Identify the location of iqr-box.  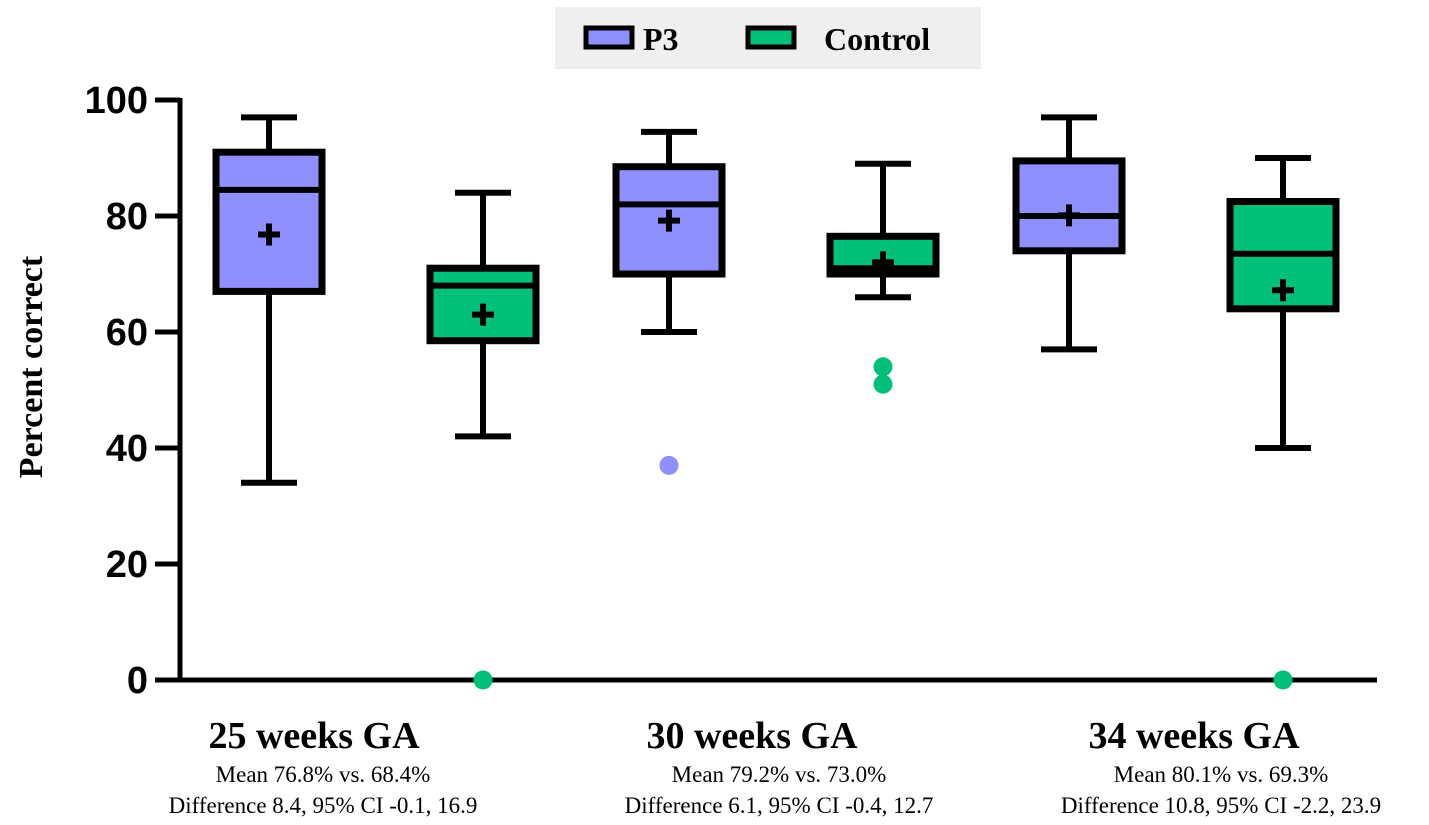
(269, 221).